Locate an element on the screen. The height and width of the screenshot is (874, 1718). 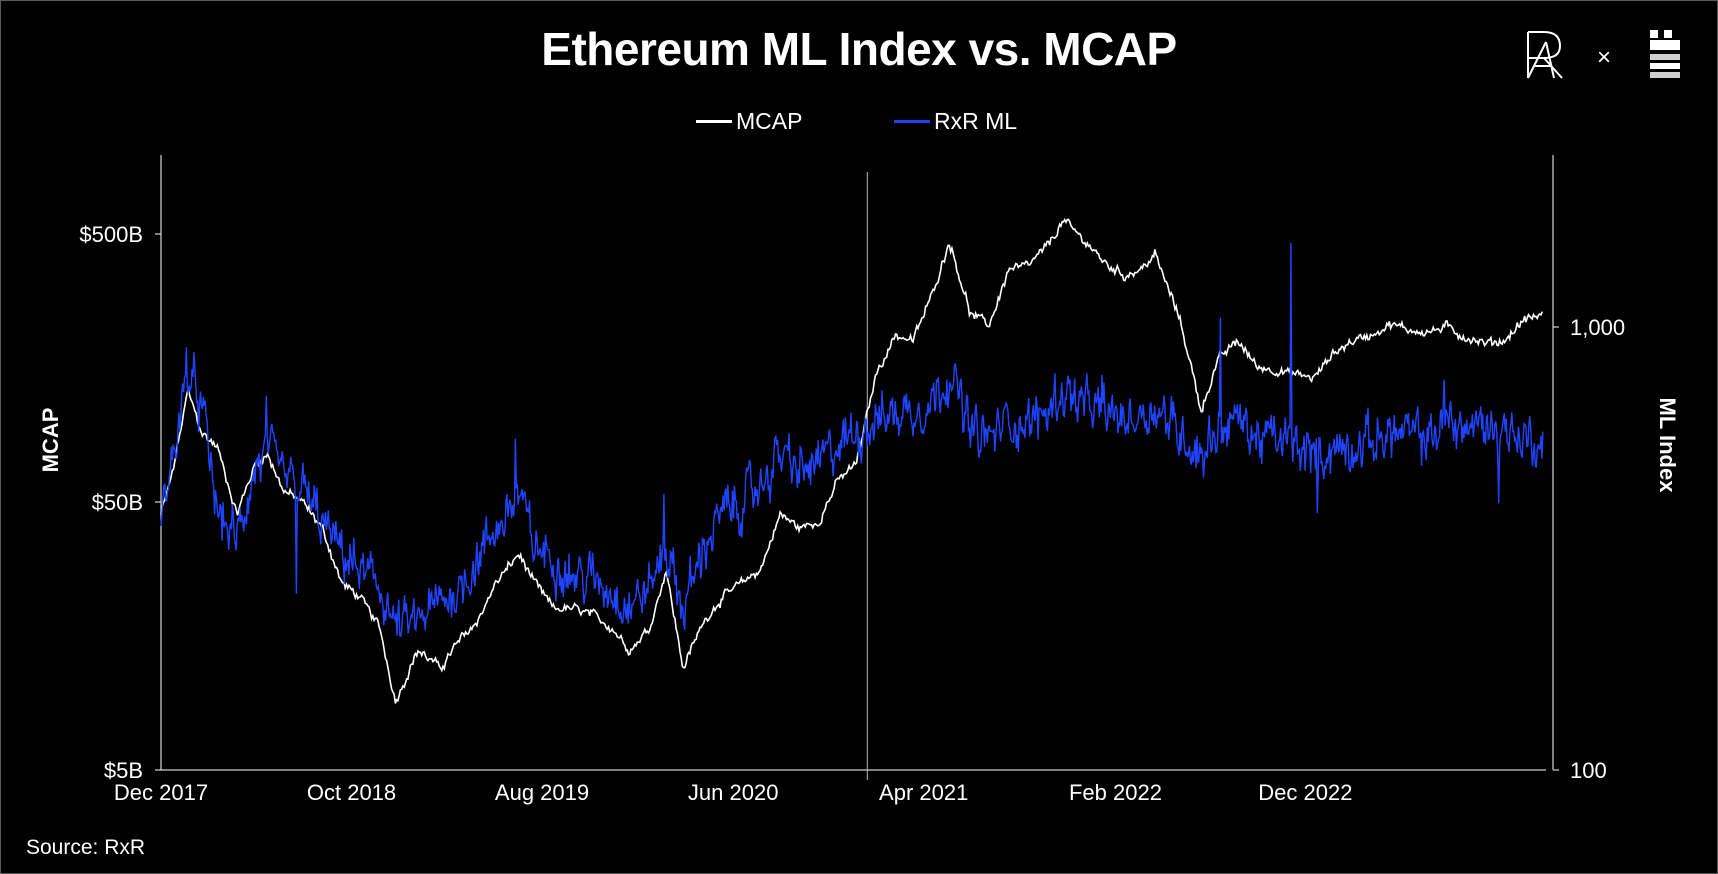
left-axis-title: MCAP is located at coordinates (50, 440).